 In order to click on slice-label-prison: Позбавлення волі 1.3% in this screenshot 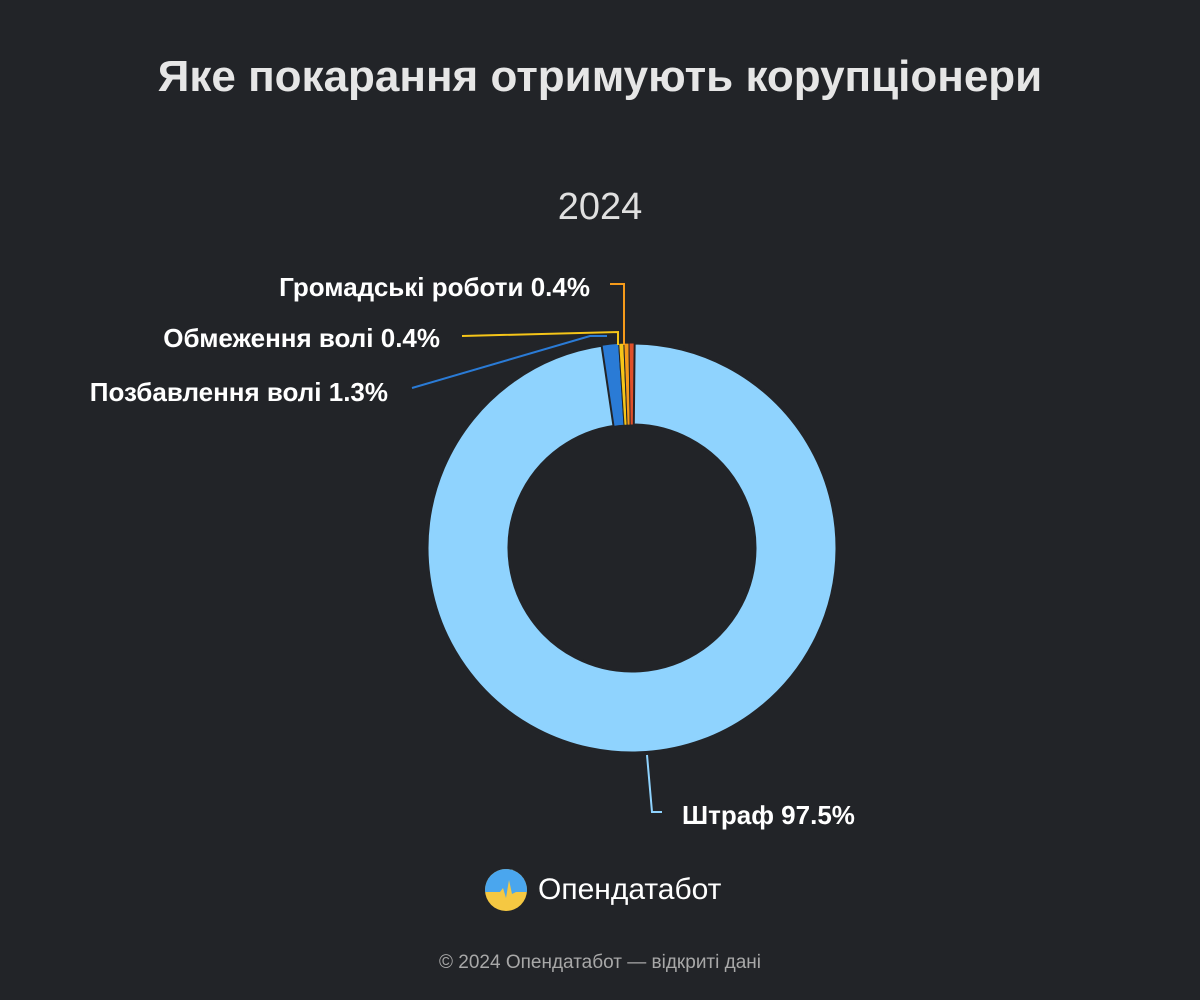, I will do `click(239, 392)`.